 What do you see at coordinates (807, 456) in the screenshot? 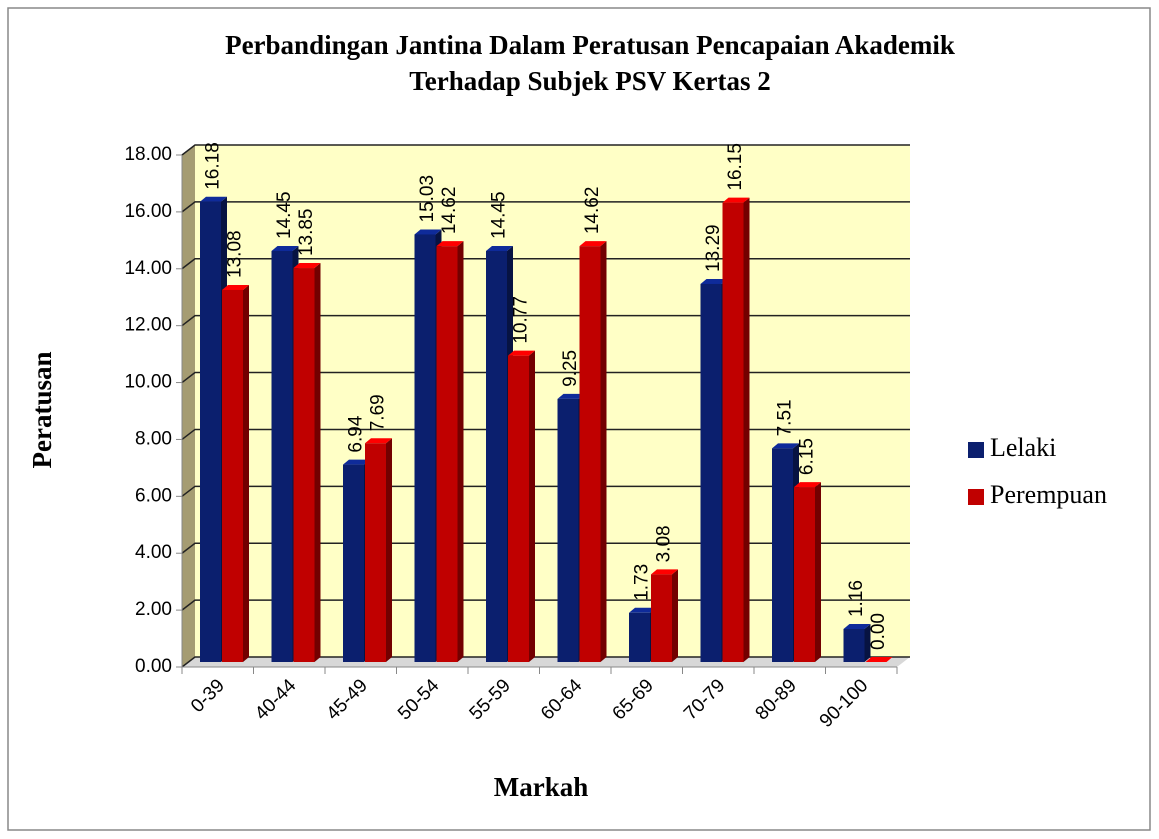
I see `data-label: 6.15` at bounding box center [807, 456].